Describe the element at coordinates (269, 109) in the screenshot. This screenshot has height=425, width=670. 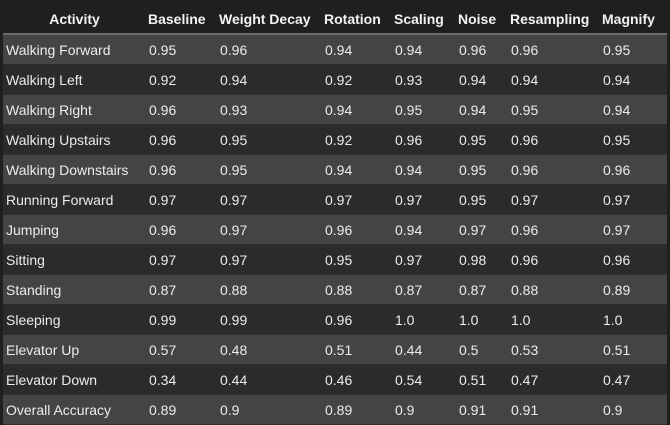
I see `cell-weight-decay: 0.93` at that location.